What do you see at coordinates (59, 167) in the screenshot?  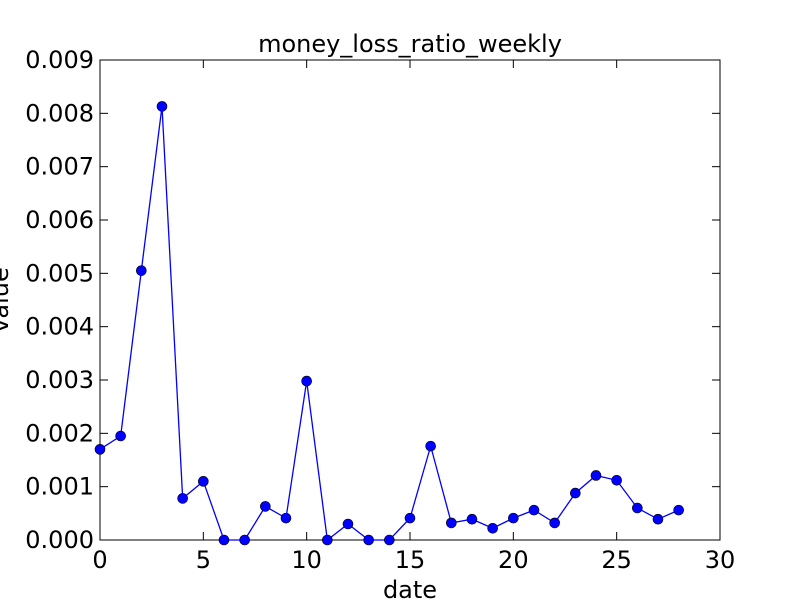 I see `y-tick-label: 0.007` at bounding box center [59, 167].